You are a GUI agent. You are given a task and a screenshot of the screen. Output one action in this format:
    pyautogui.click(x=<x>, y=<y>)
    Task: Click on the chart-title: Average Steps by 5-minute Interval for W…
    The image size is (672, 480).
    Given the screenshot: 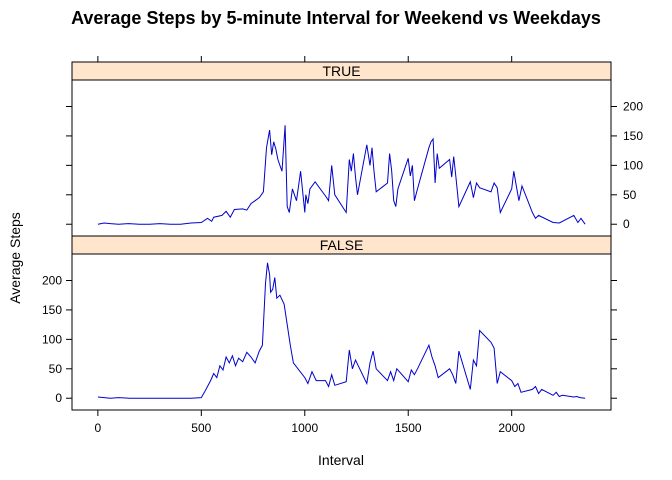 What is the action you would take?
    pyautogui.click(x=336, y=18)
    